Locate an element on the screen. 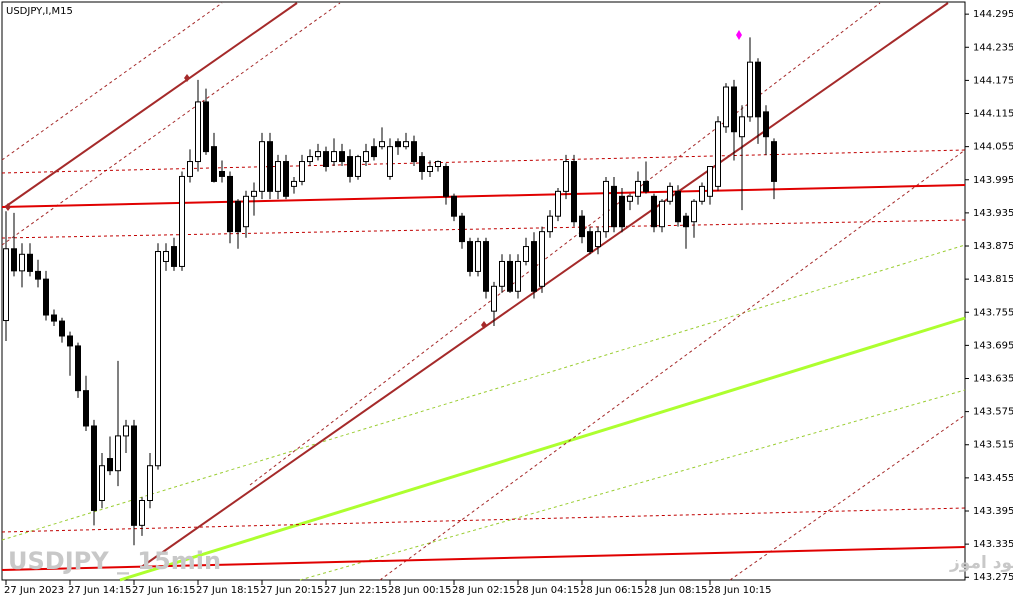 The width and height of the screenshot is (1013, 601). watermark: USDJPY _ 15min is located at coordinates (114, 561).